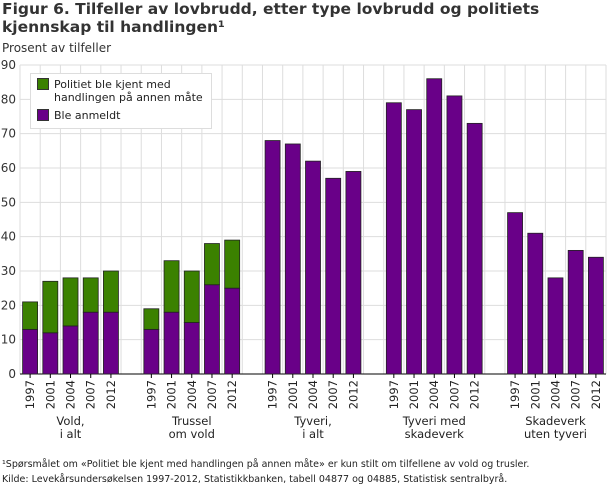 This screenshot has width=610, height=488. What do you see at coordinates (70, 421) in the screenshot?
I see `group-label: Vold,` at bounding box center [70, 421].